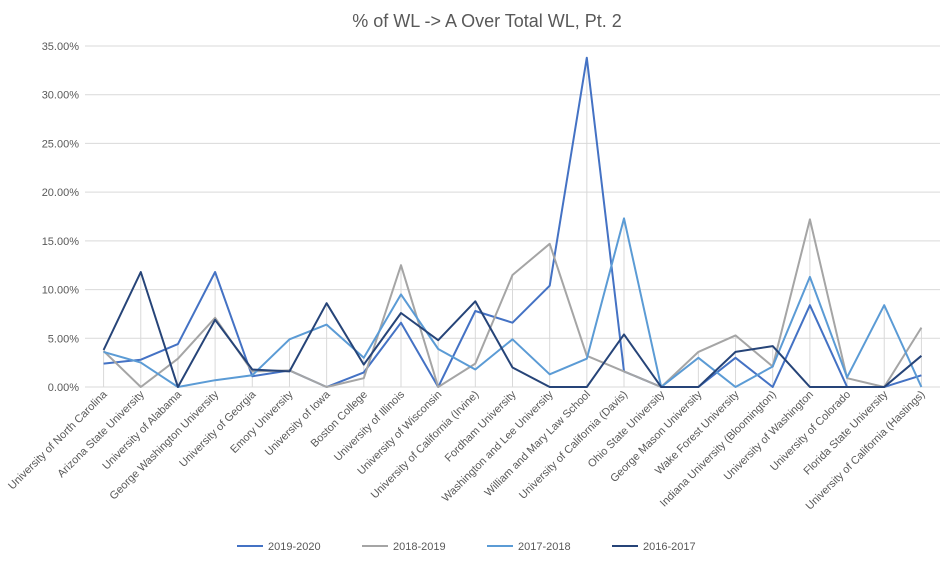  What do you see at coordinates (262, 422) in the screenshot?
I see `x-tick-label: Emory University` at bounding box center [262, 422].